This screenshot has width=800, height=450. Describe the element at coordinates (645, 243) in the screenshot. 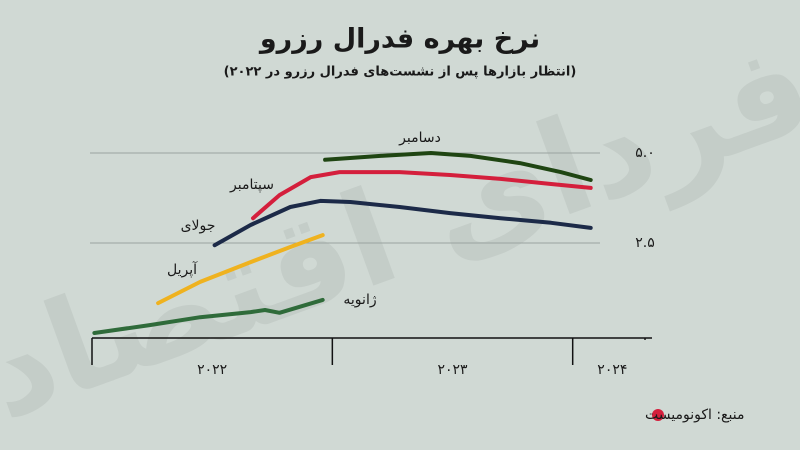

I see `y-tick-label: ۲.۵` at that location.